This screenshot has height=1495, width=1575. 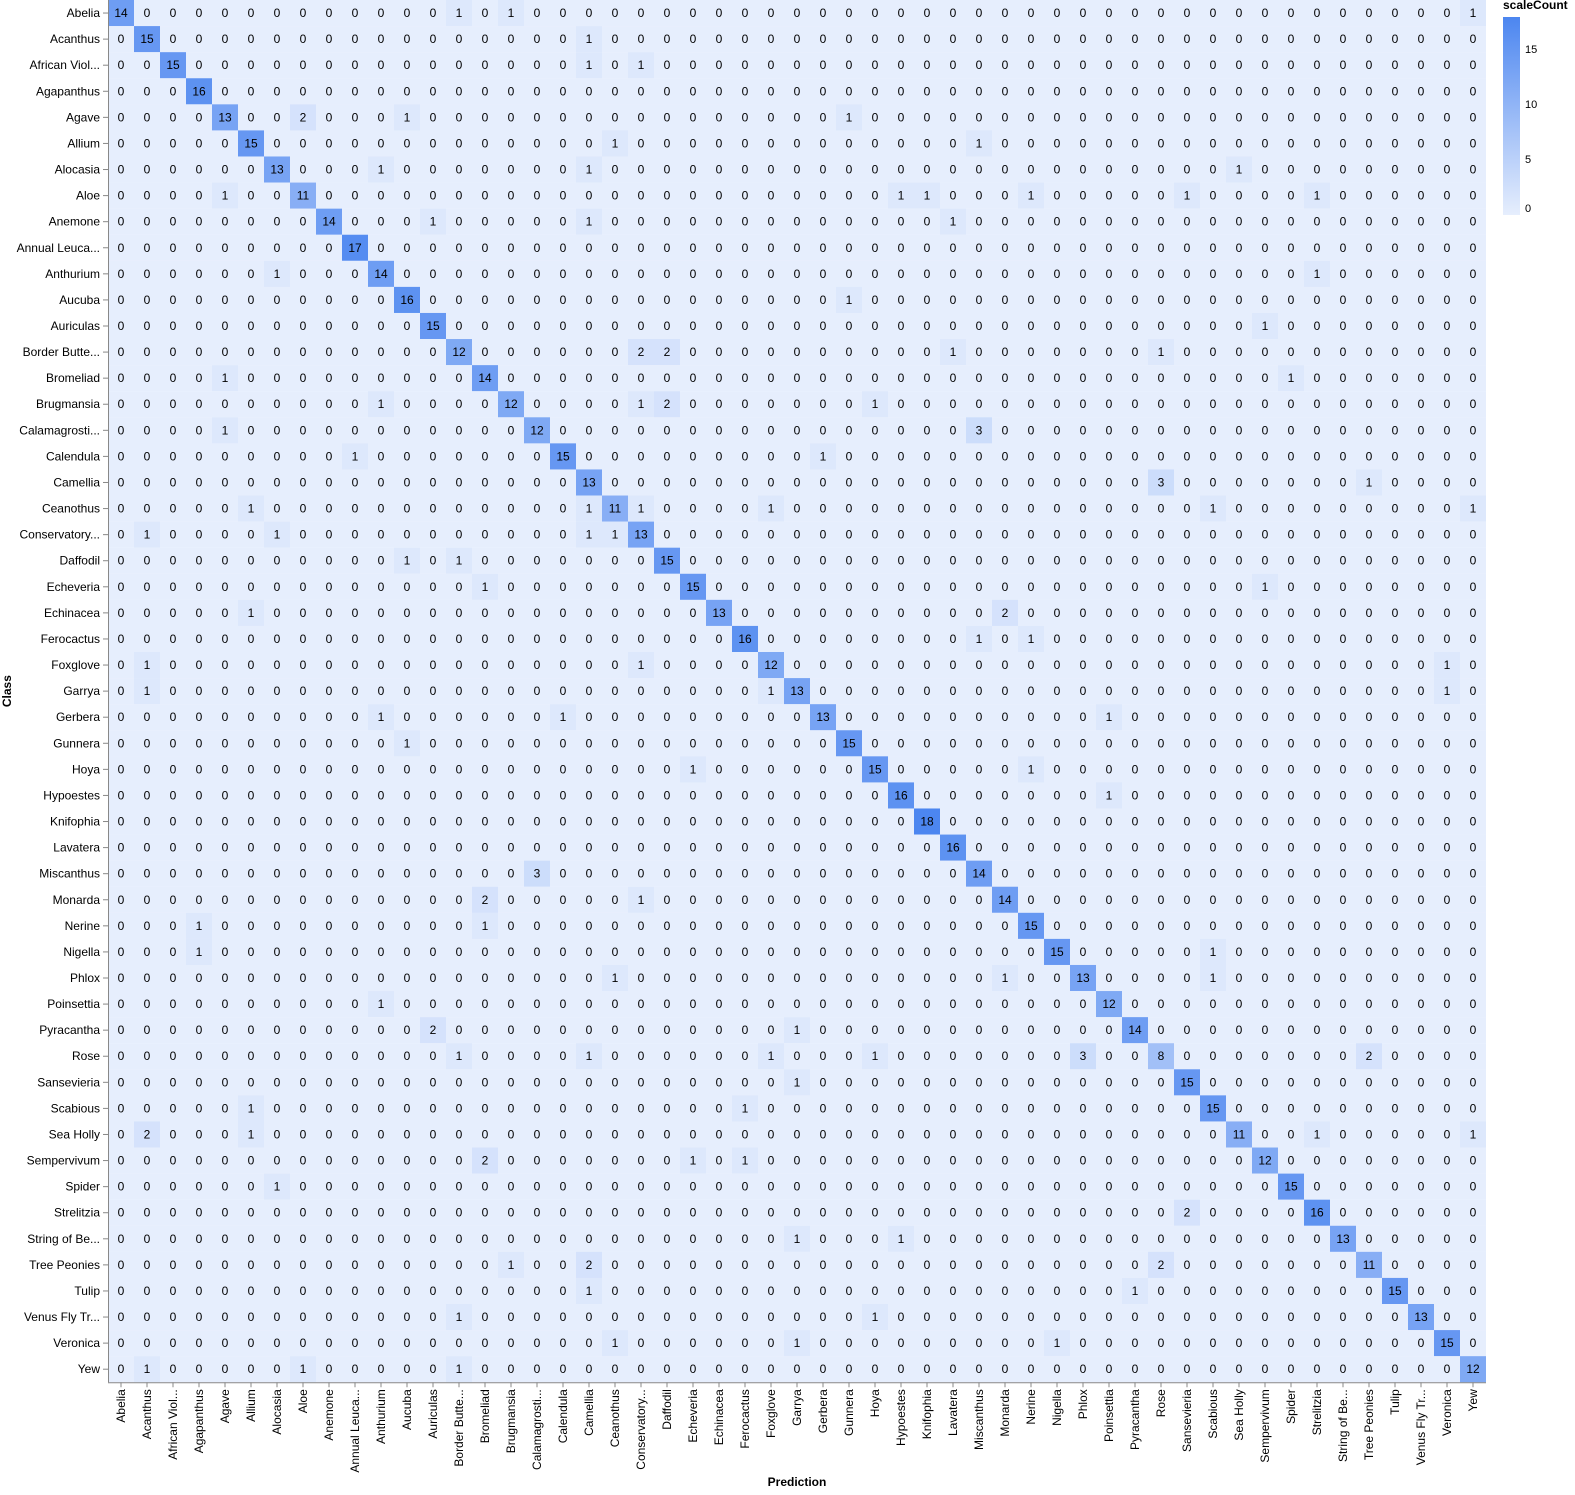 I want to click on cell-value-label: 8, so click(x=1161, y=1056).